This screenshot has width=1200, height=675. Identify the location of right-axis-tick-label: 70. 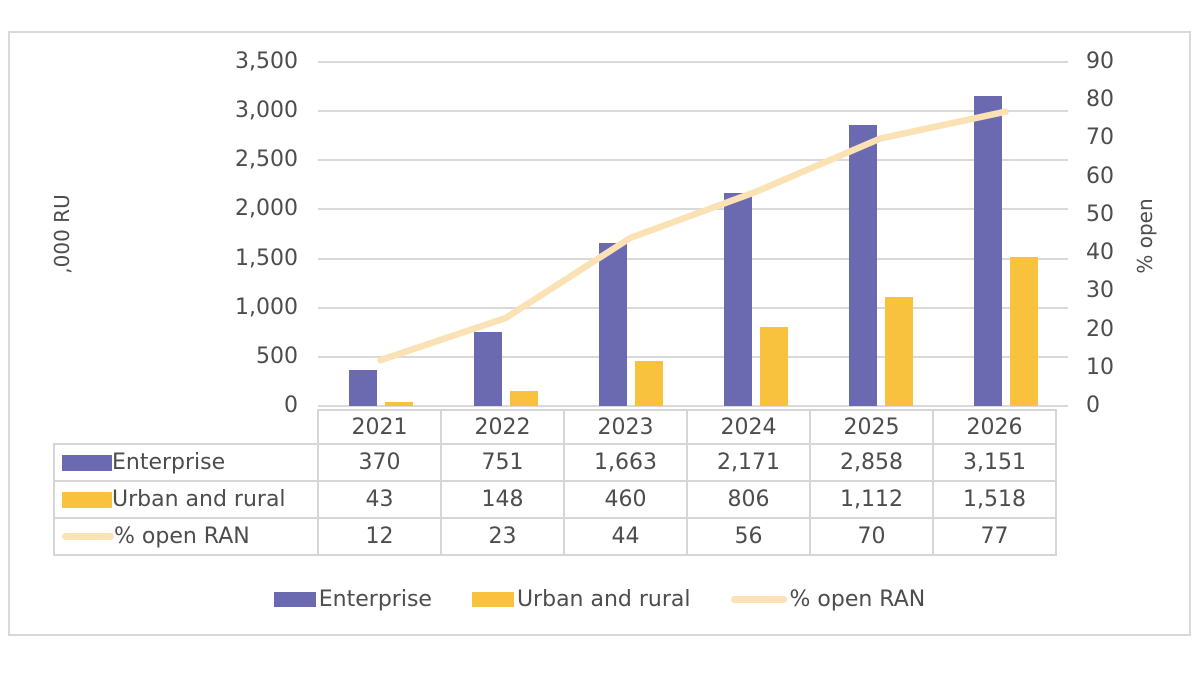
(1100, 138).